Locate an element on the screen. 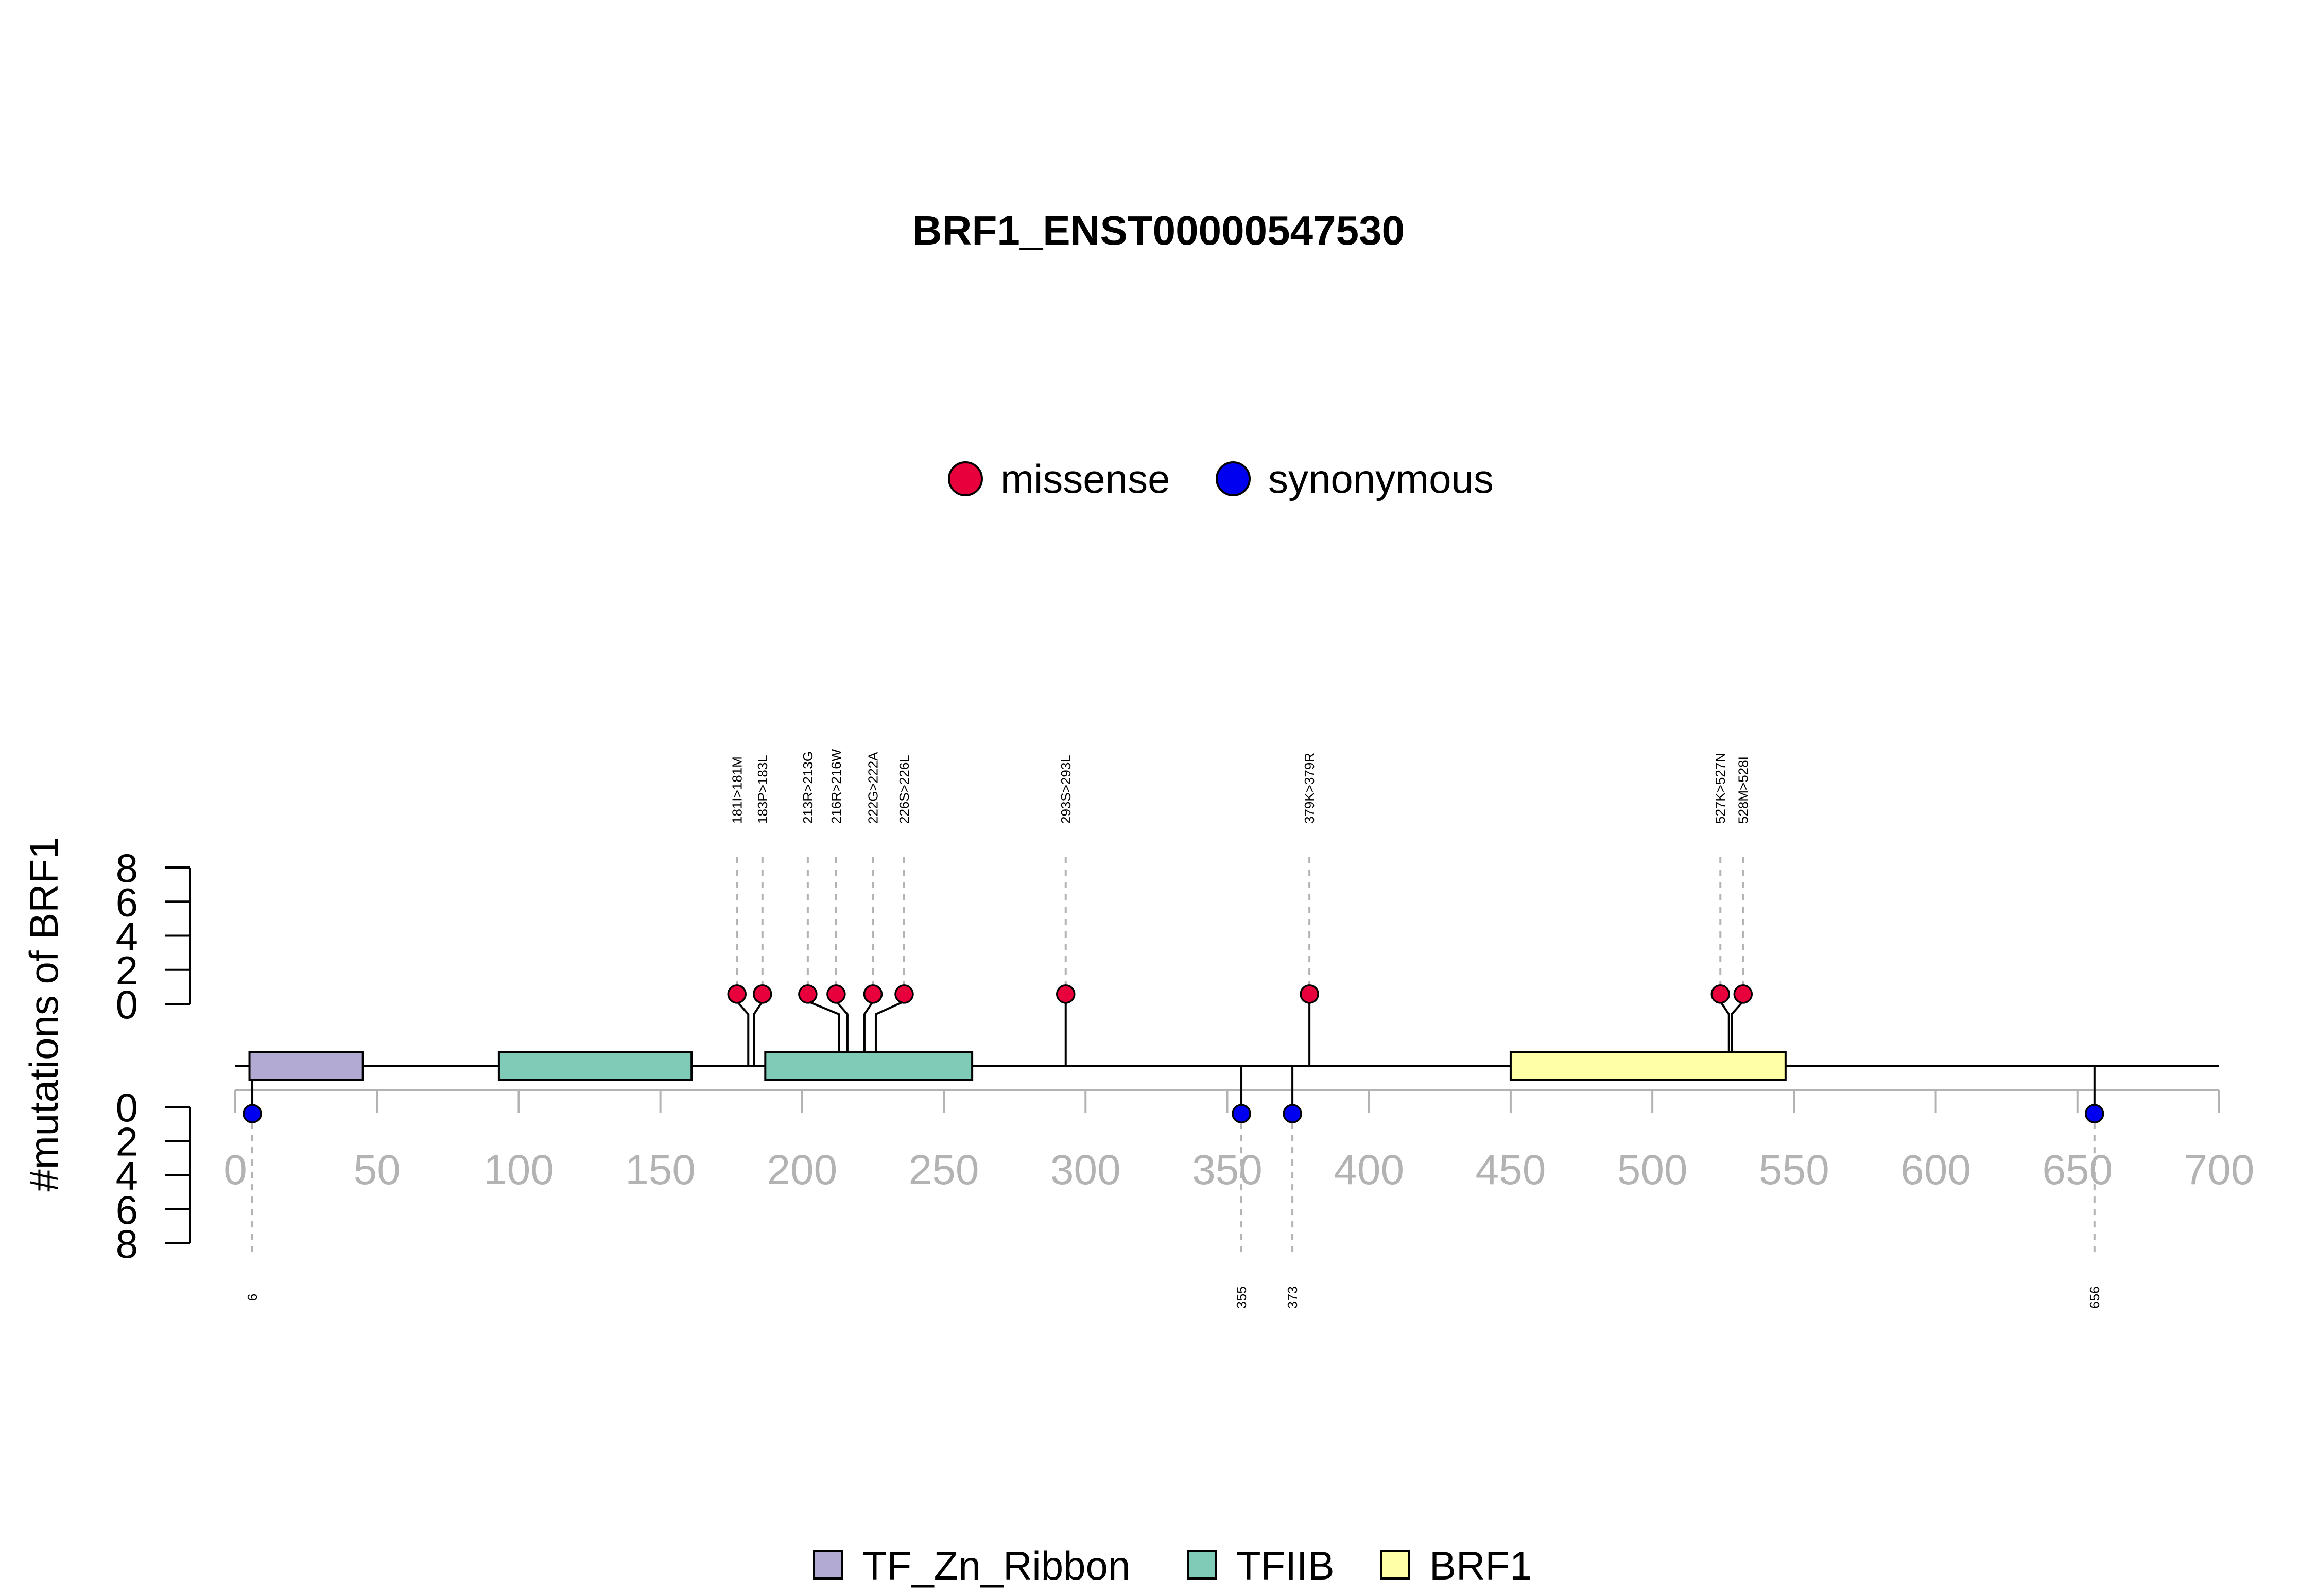 This screenshot has height=1596, width=2317. x-tick-label-500: 500 is located at coordinates (1652, 1170).